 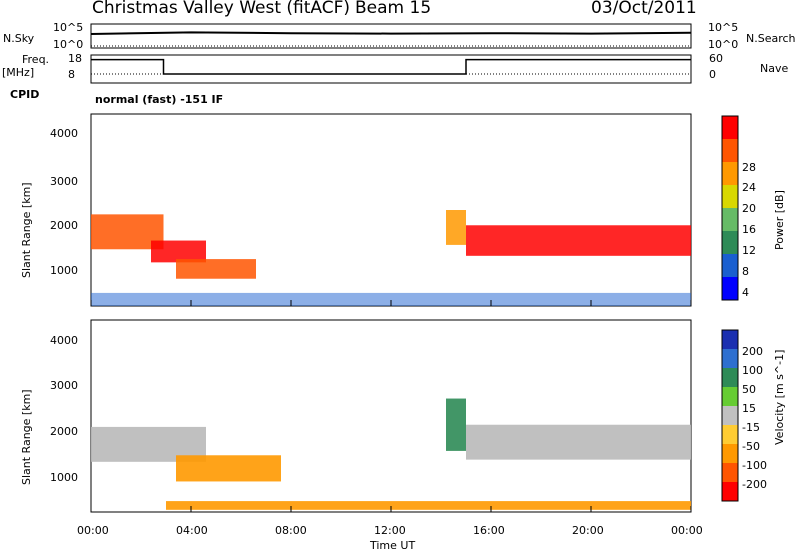 What do you see at coordinates (723, 27) in the screenshot?
I see `noise-tick-right-top: 10^5` at bounding box center [723, 27].